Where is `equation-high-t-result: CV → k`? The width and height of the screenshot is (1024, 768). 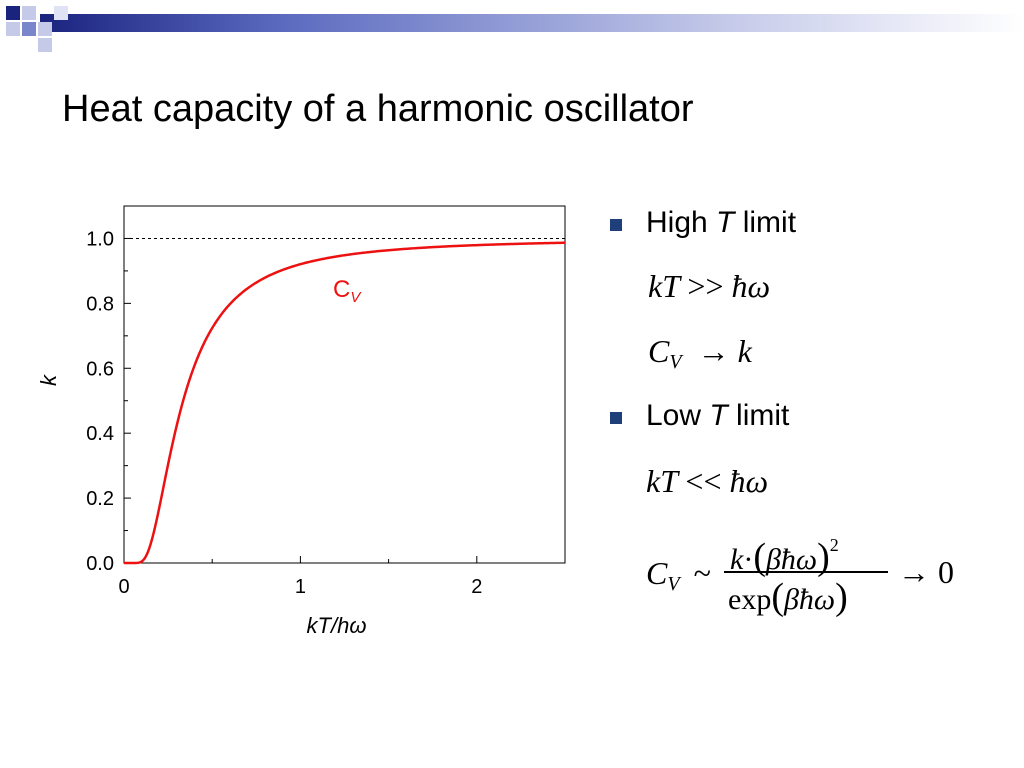
equation-high-t-result: CV → k is located at coordinates (700, 356).